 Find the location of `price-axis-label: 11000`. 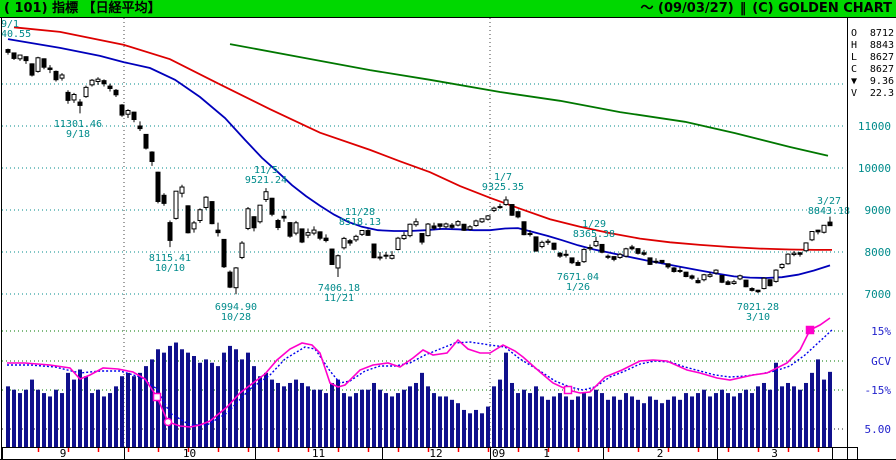

price-axis-label: 11000 is located at coordinates (874, 126).